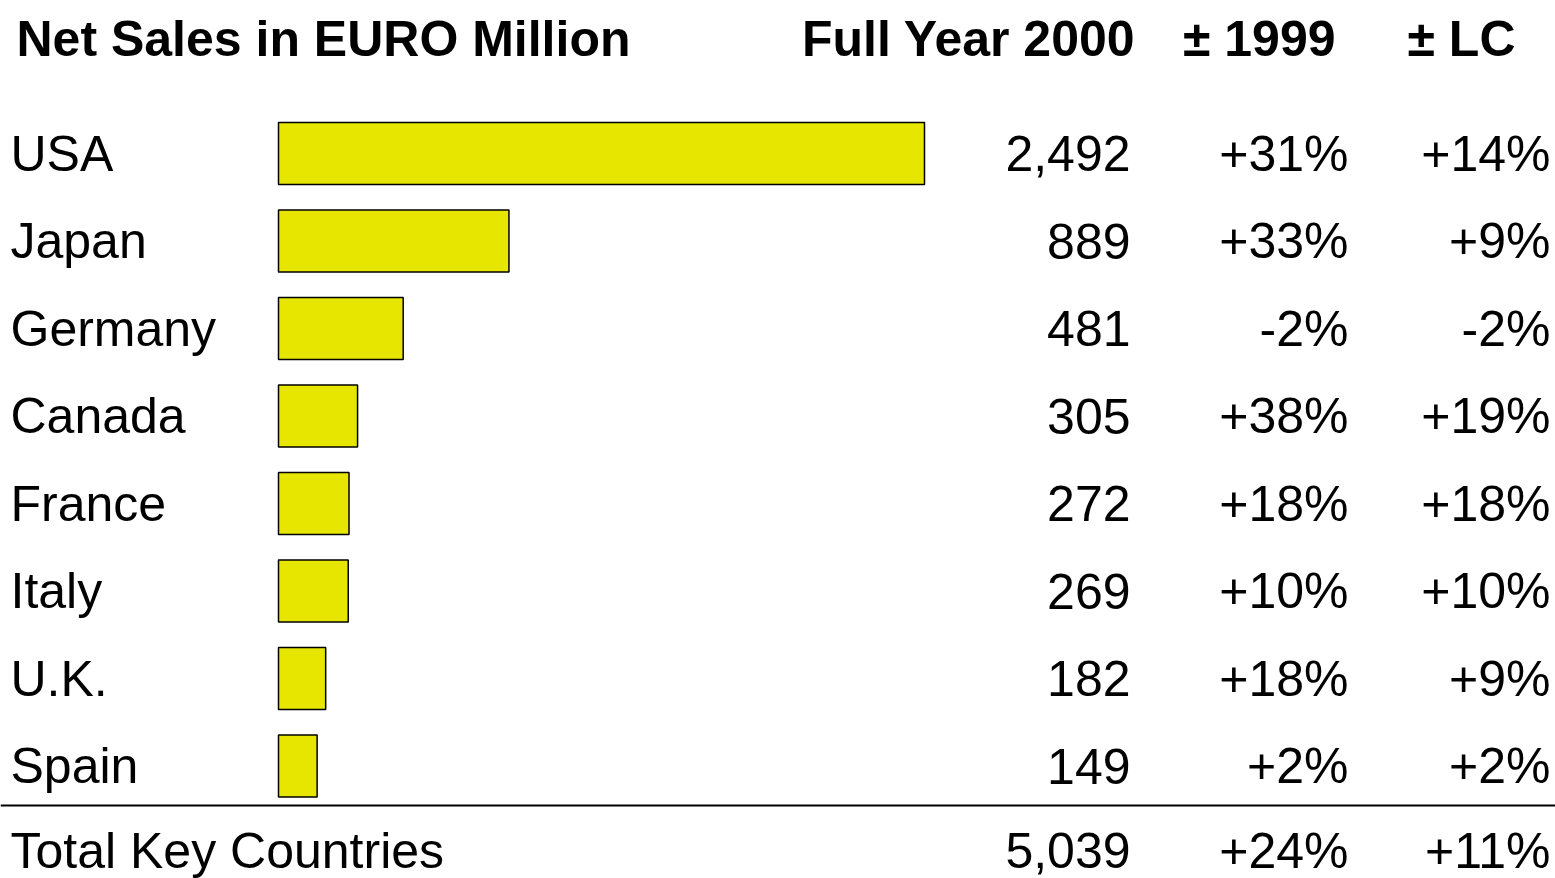 The image size is (1555, 878). I want to click on y-tick-label: Spain, so click(74, 766).